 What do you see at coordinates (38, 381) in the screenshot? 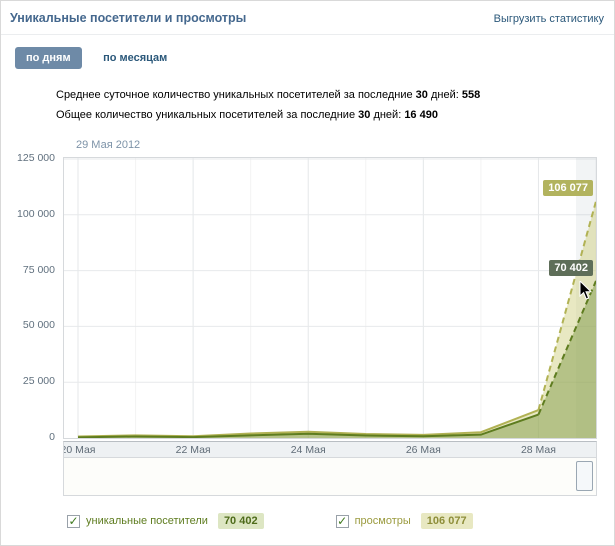
I see `y-axis-label: 25 000` at bounding box center [38, 381].